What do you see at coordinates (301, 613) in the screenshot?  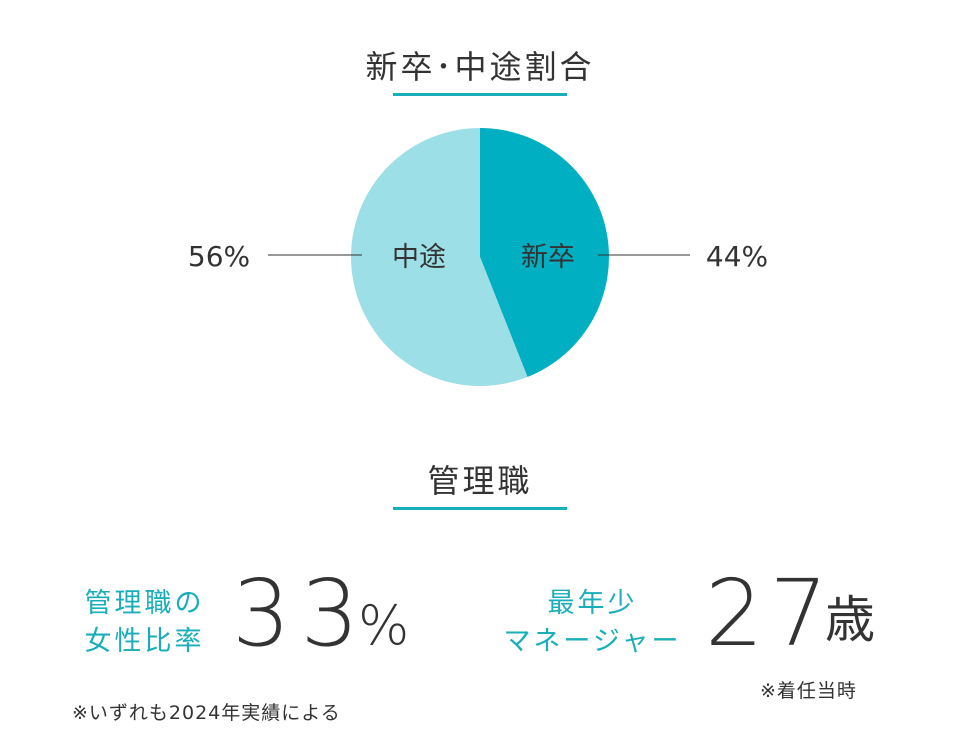 I see `female-ratio-value: 33` at bounding box center [301, 613].